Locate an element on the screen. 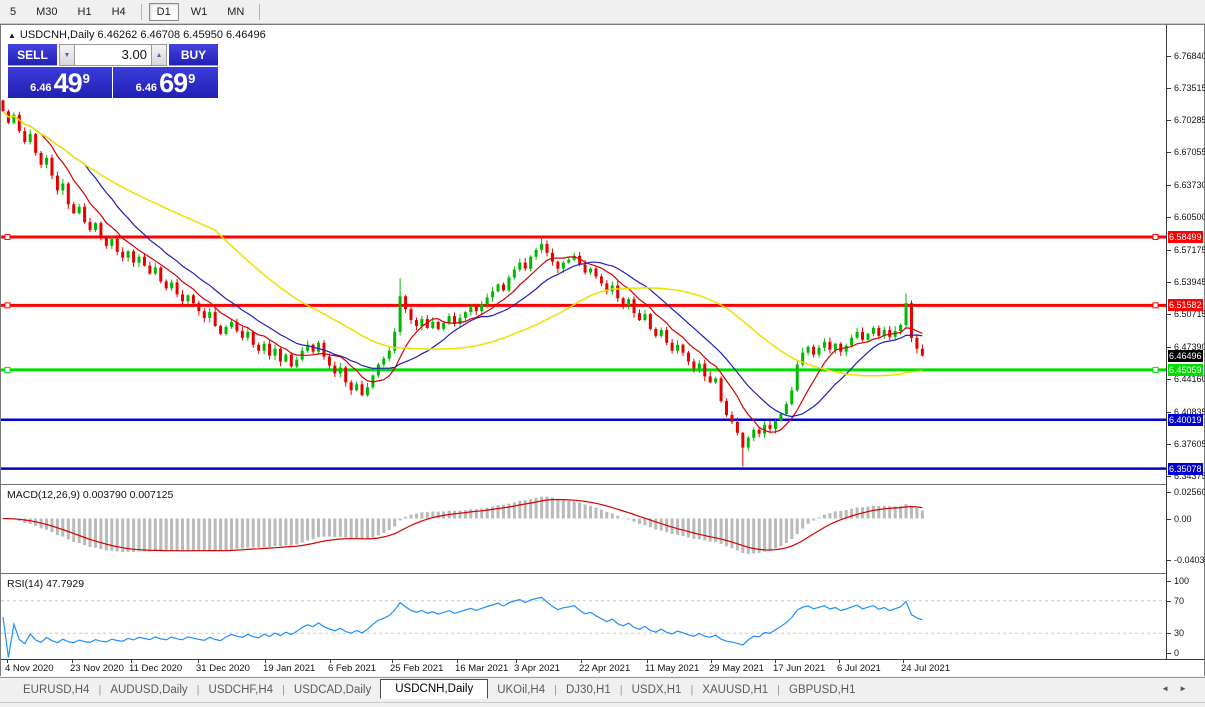 The image size is (1205, 707). time-axis-label: 11 May 2021 is located at coordinates (672, 668).